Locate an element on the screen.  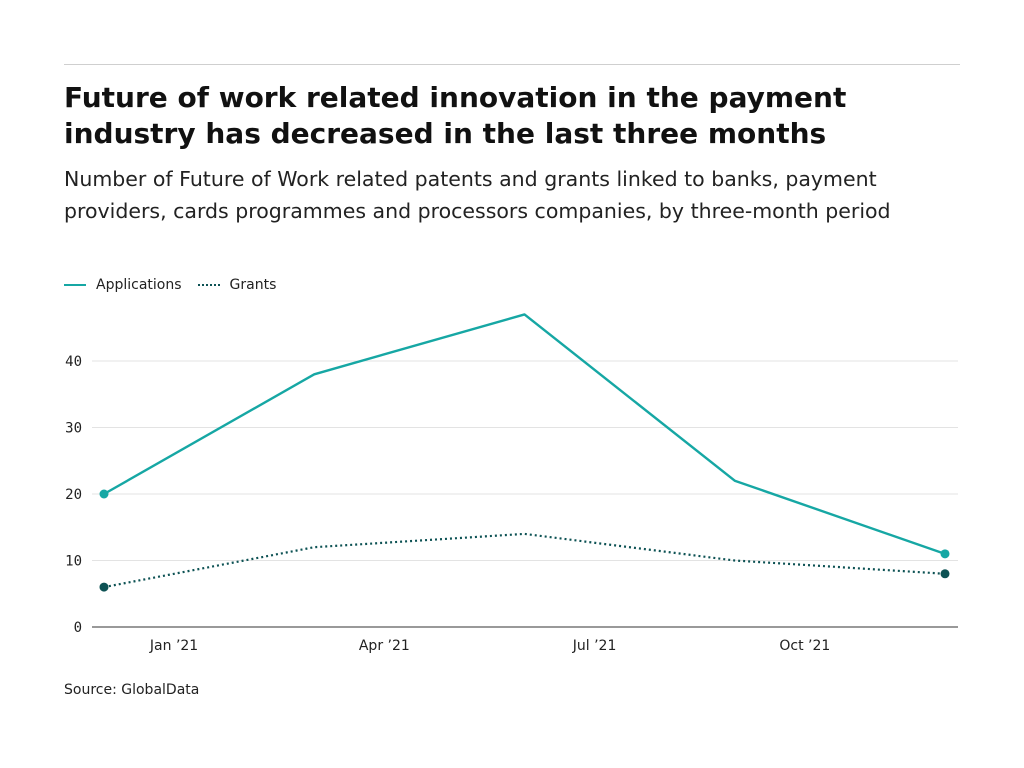
y-tick-label-10: 10 is located at coordinates (73, 562).